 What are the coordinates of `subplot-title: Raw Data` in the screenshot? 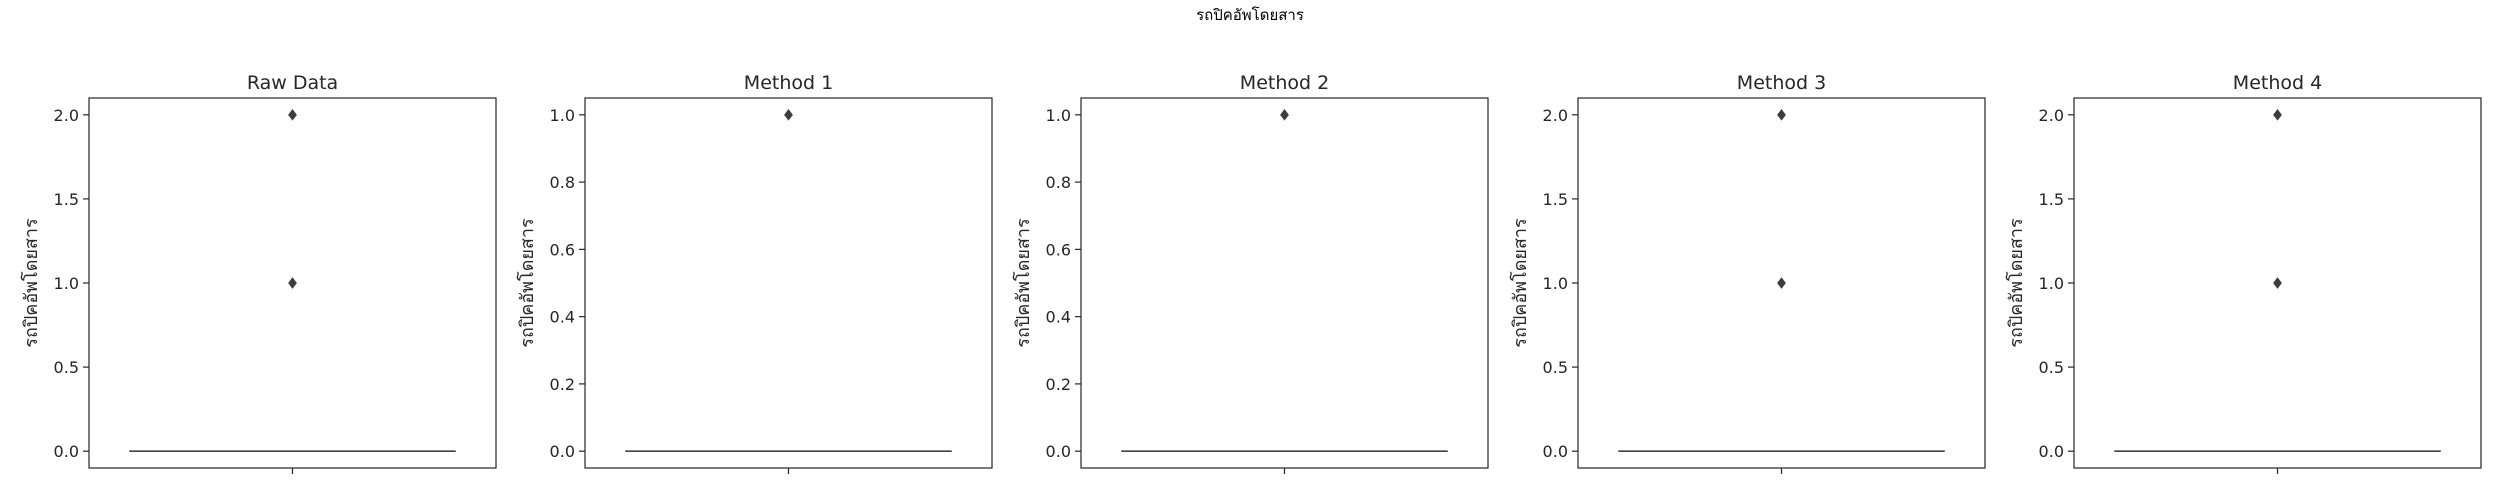 It's located at (292, 83).